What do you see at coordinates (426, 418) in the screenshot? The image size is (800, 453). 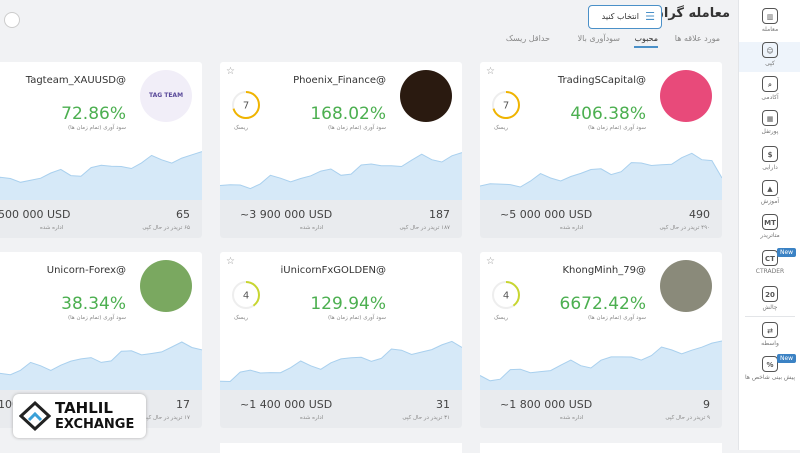 I see `copiers-label: ۳۱ تریدر در حال کپی` at bounding box center [426, 418].